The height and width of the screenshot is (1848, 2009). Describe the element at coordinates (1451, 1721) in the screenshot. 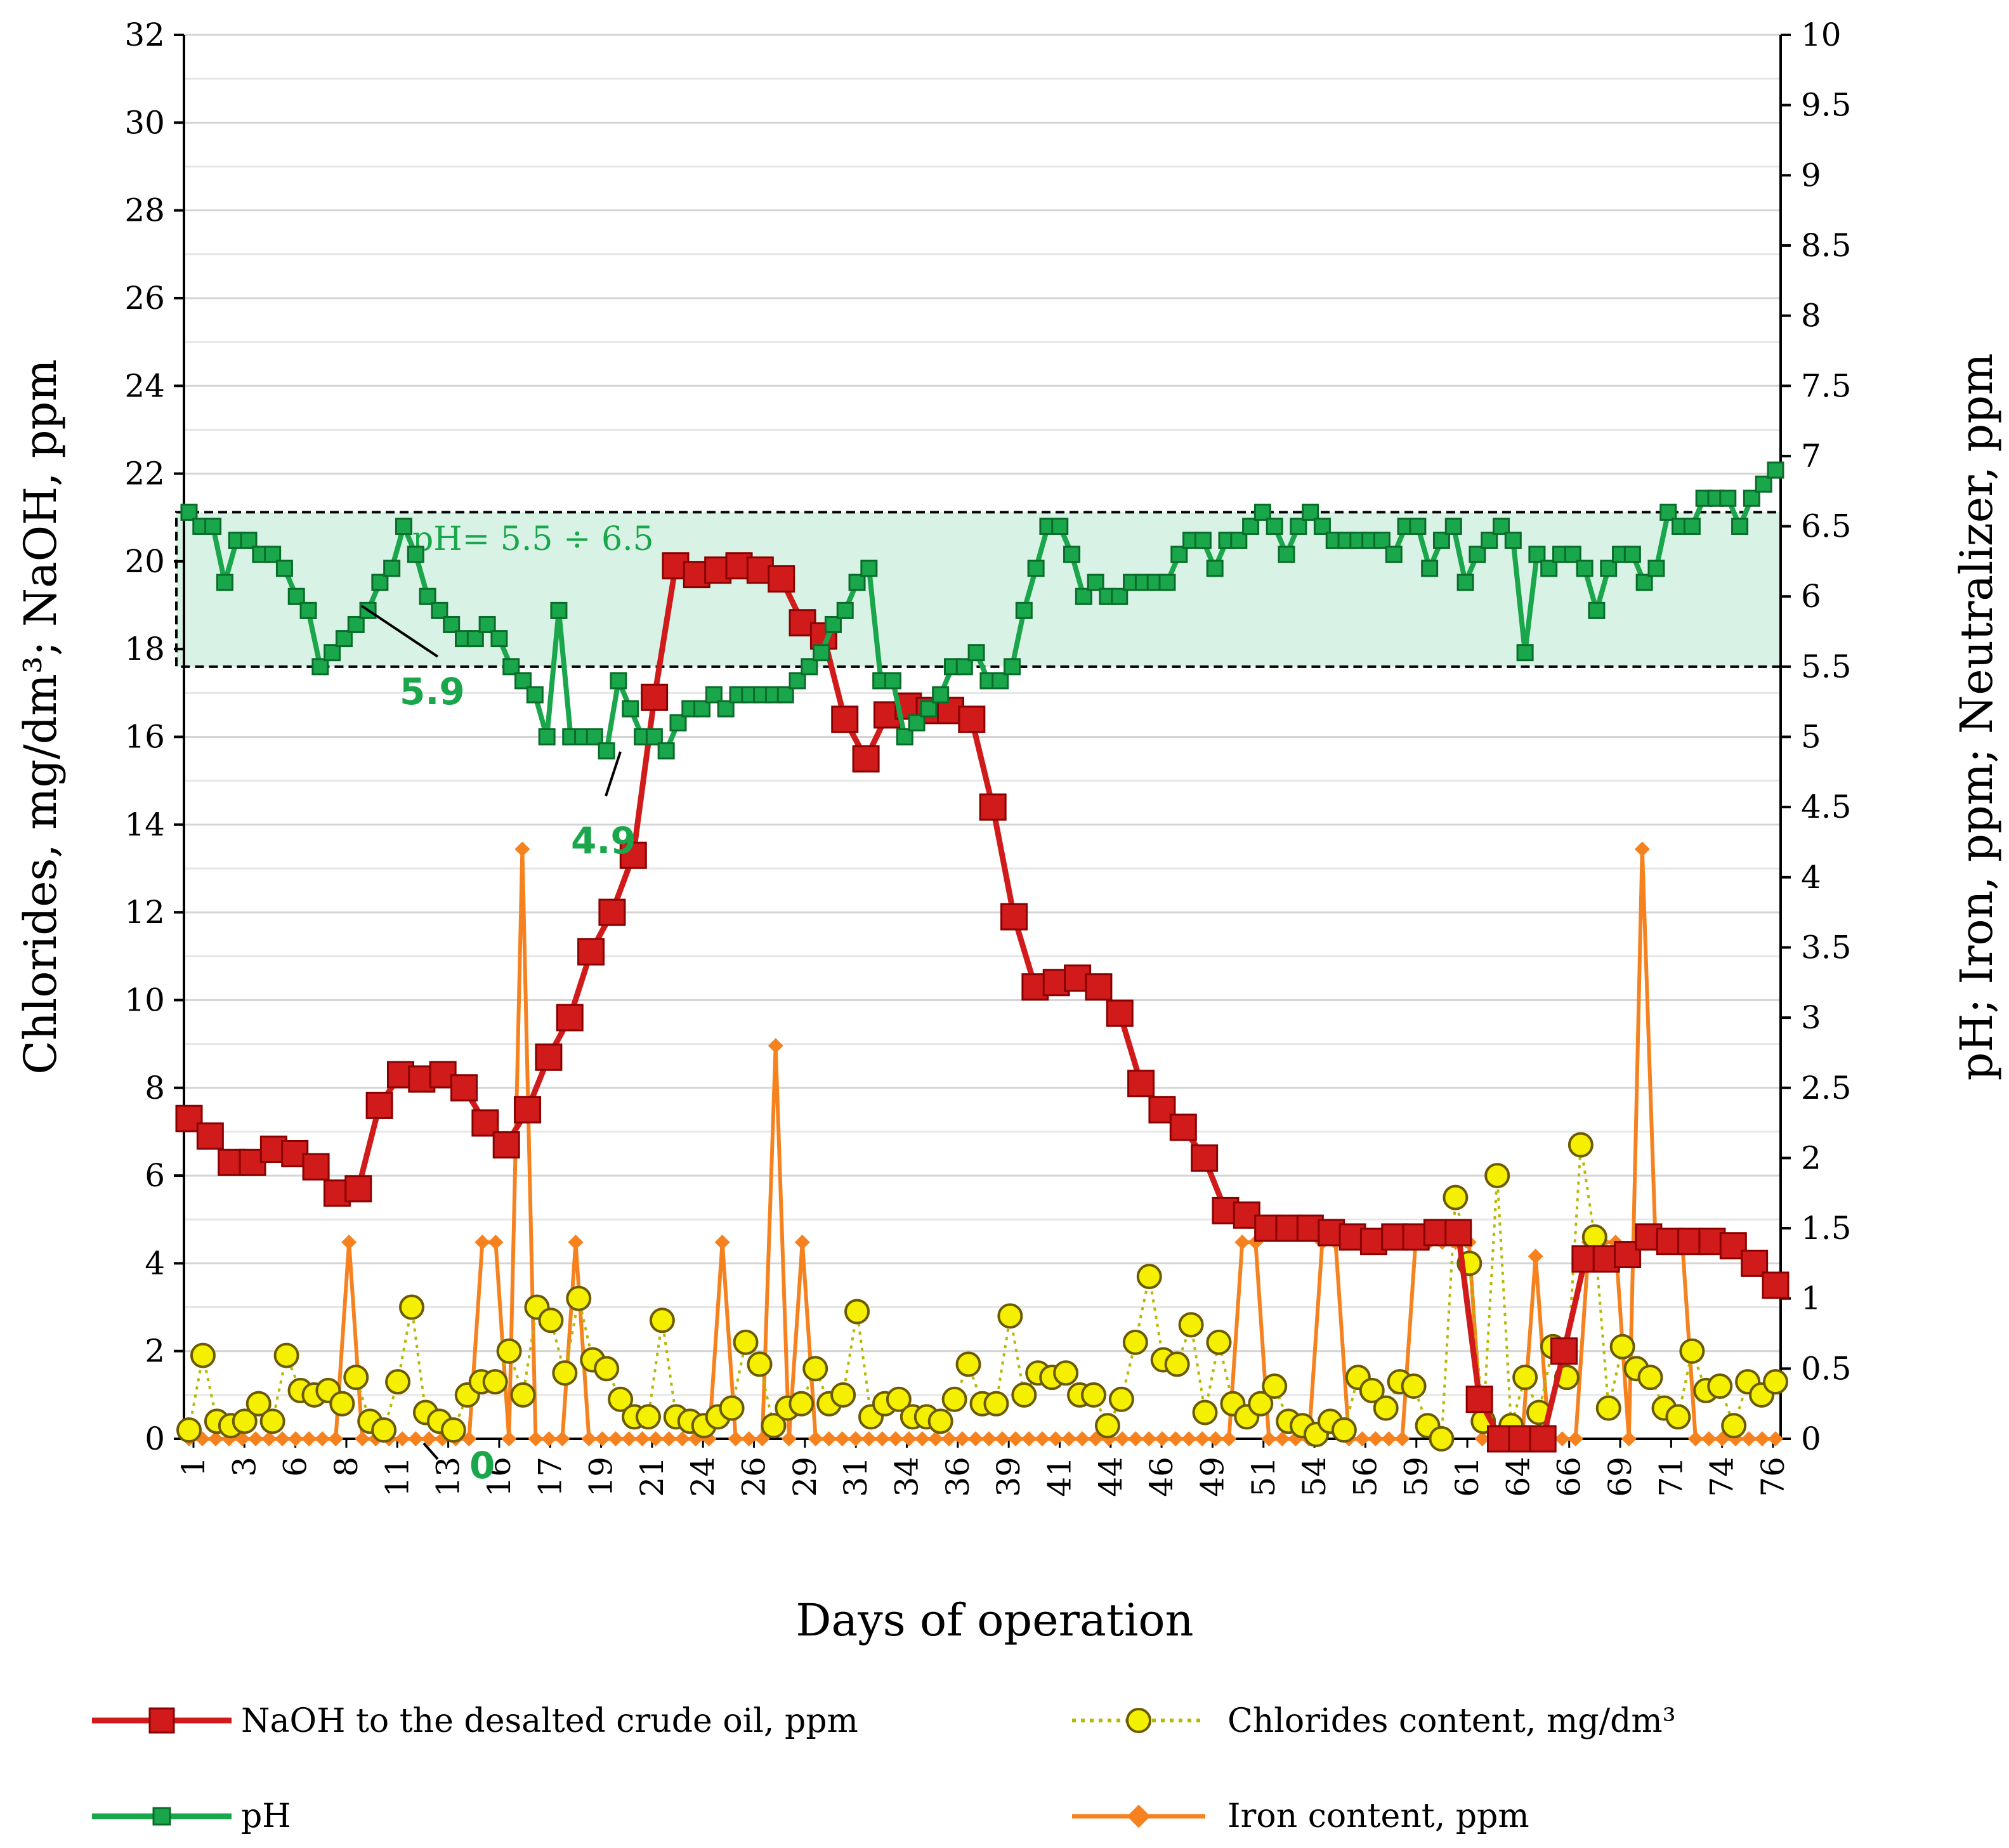

I see `legend-label-chlorides: Chlorides content, mg/dm³` at that location.